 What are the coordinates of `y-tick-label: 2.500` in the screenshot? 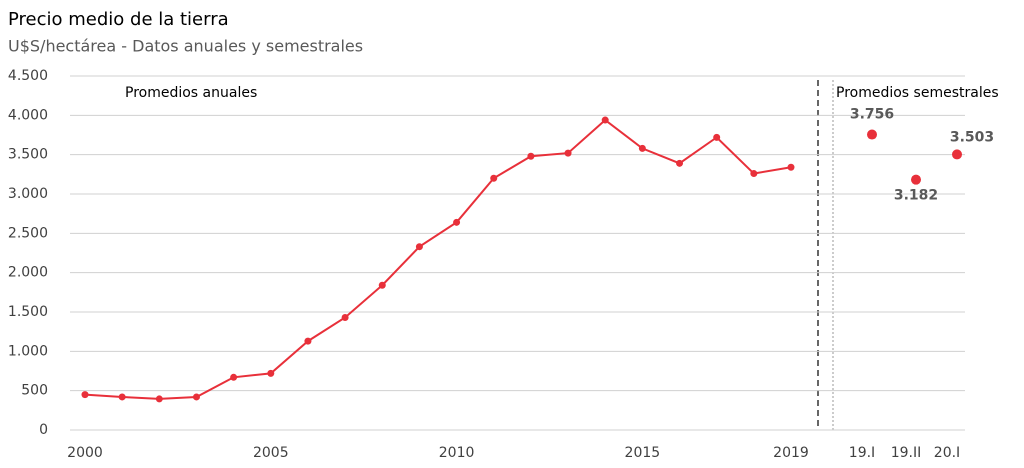 It's located at (28, 233).